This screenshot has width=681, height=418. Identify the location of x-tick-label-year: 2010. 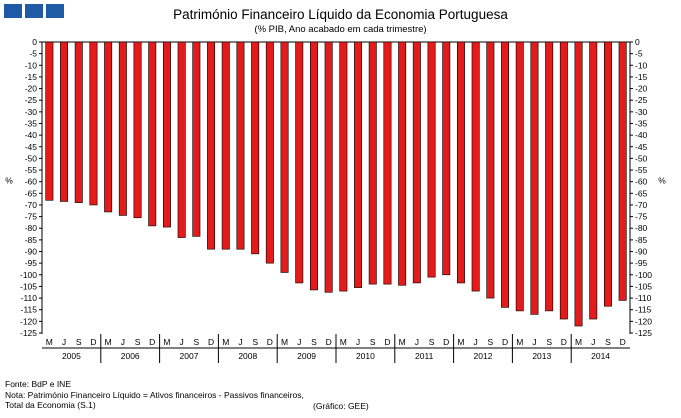
(365, 356).